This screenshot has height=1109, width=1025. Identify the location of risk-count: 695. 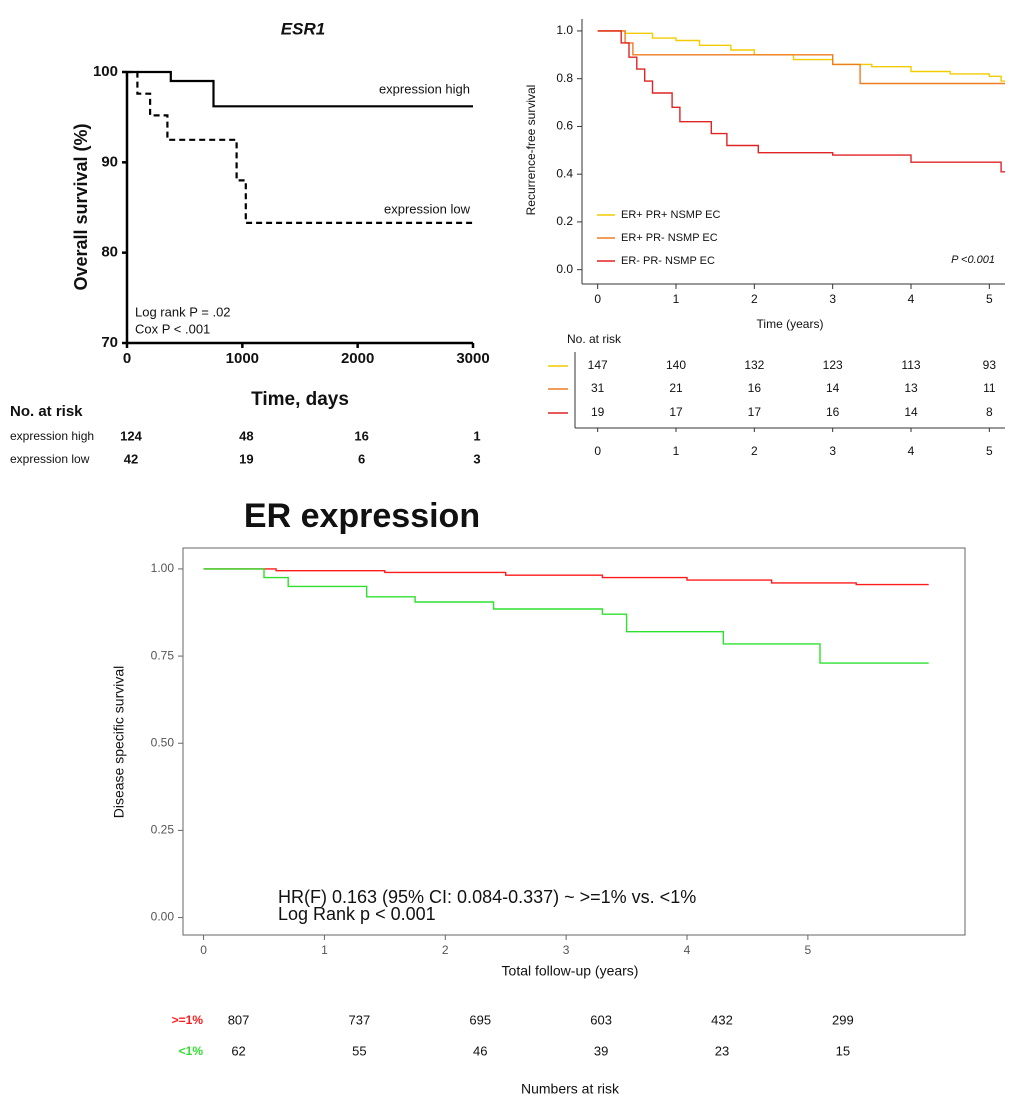
(480, 1019).